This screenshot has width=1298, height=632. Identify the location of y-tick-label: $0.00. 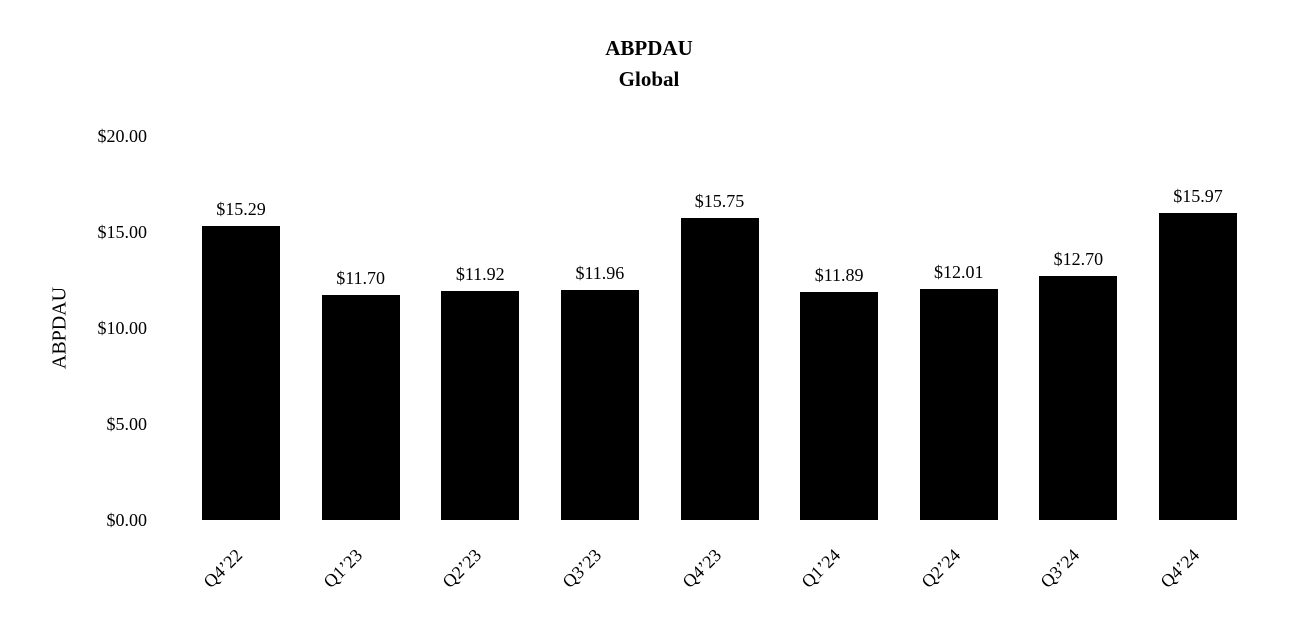
(127, 520).